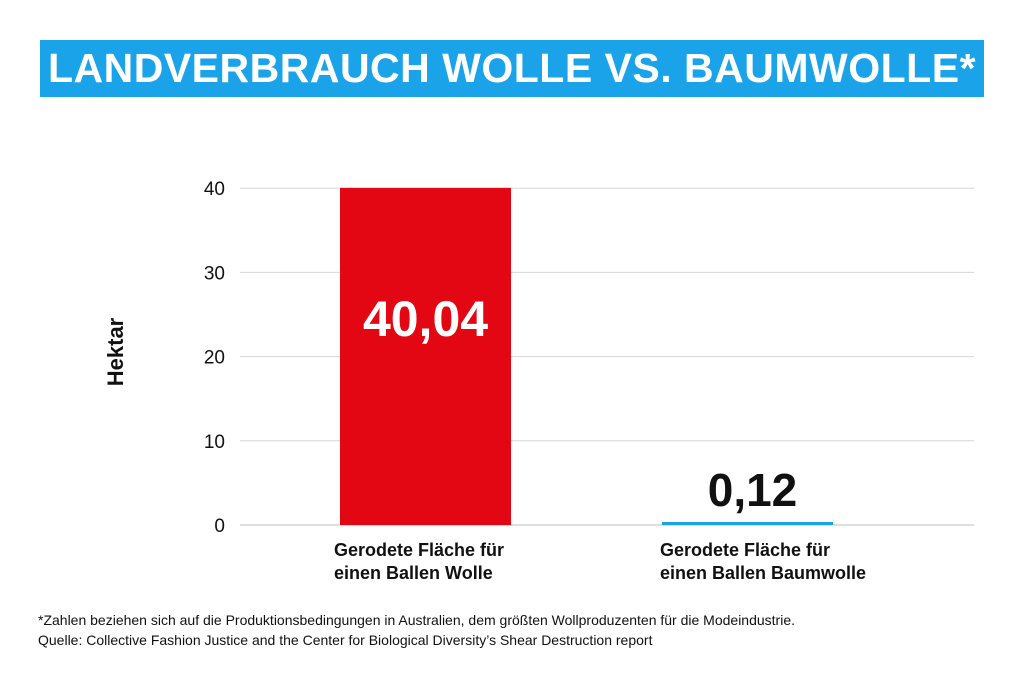 This screenshot has width=1024, height=683. I want to click on y-tick-label-30: 30, so click(214, 273).